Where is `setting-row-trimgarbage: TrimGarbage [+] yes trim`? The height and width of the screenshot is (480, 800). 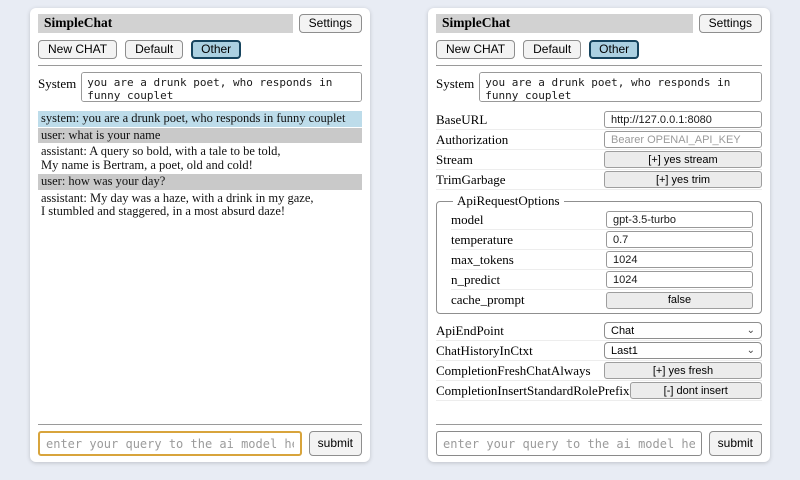 setting-row-trimgarbage: TrimGarbage [+] yes trim is located at coordinates (599, 180).